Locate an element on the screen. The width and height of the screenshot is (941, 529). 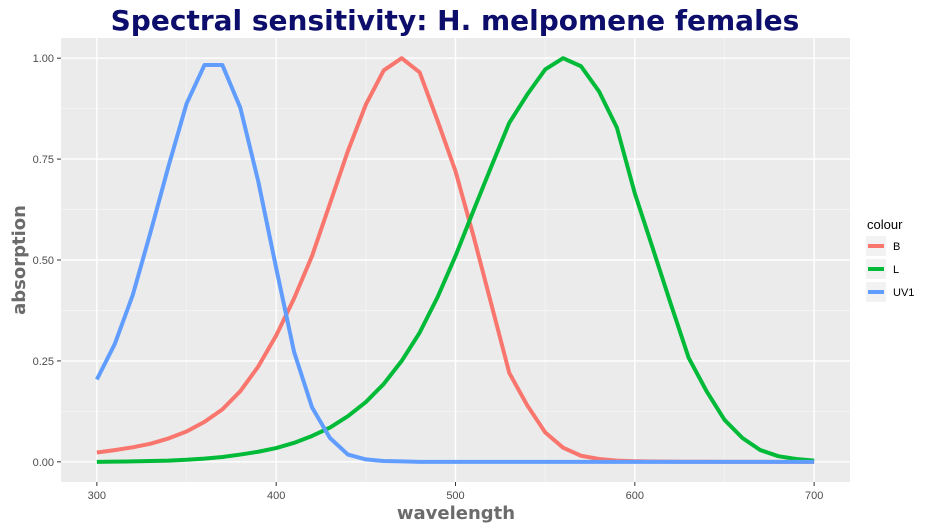
x-tick-label: 600 is located at coordinates (635, 496).